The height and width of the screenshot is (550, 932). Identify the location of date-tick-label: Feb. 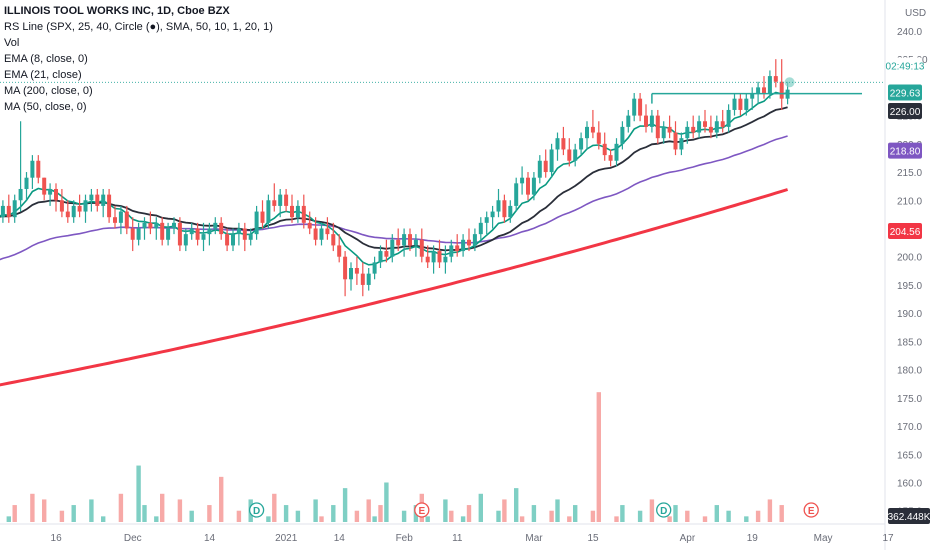
(405, 538).